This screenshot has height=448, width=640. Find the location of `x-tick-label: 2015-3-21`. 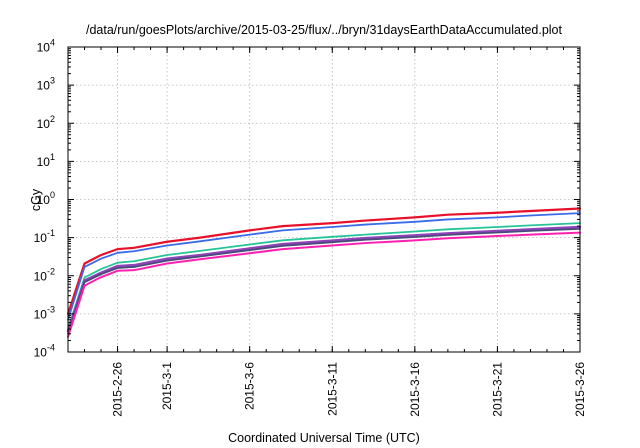

x-tick-label: 2015-3-21 is located at coordinates (497, 389).